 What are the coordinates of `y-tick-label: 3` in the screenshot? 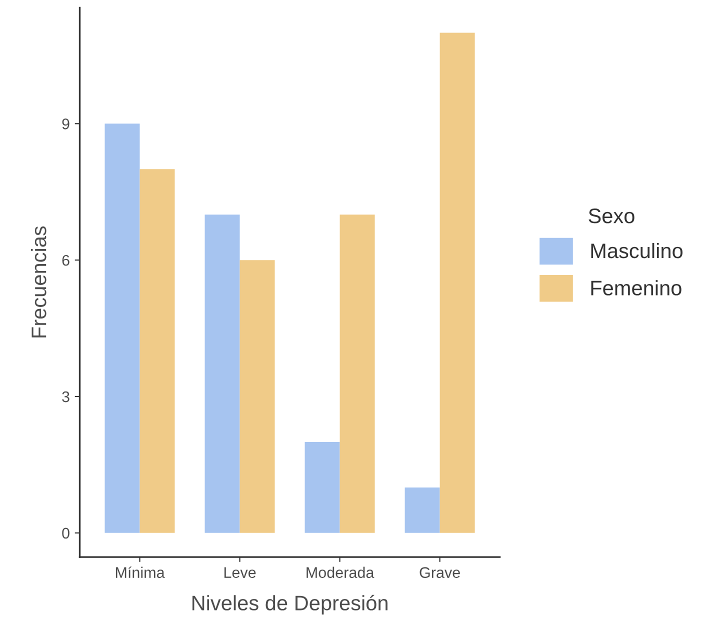 It's located at (66, 396).